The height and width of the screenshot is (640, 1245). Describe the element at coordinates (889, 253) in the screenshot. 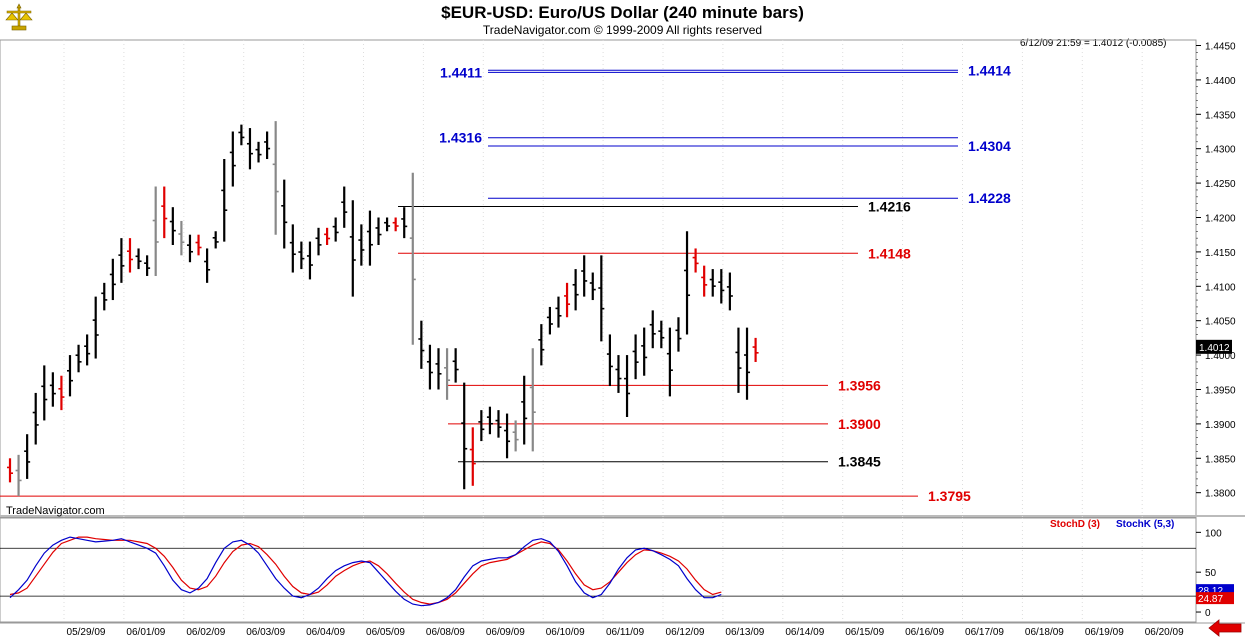

I see `level-label: 1.4148` at that location.